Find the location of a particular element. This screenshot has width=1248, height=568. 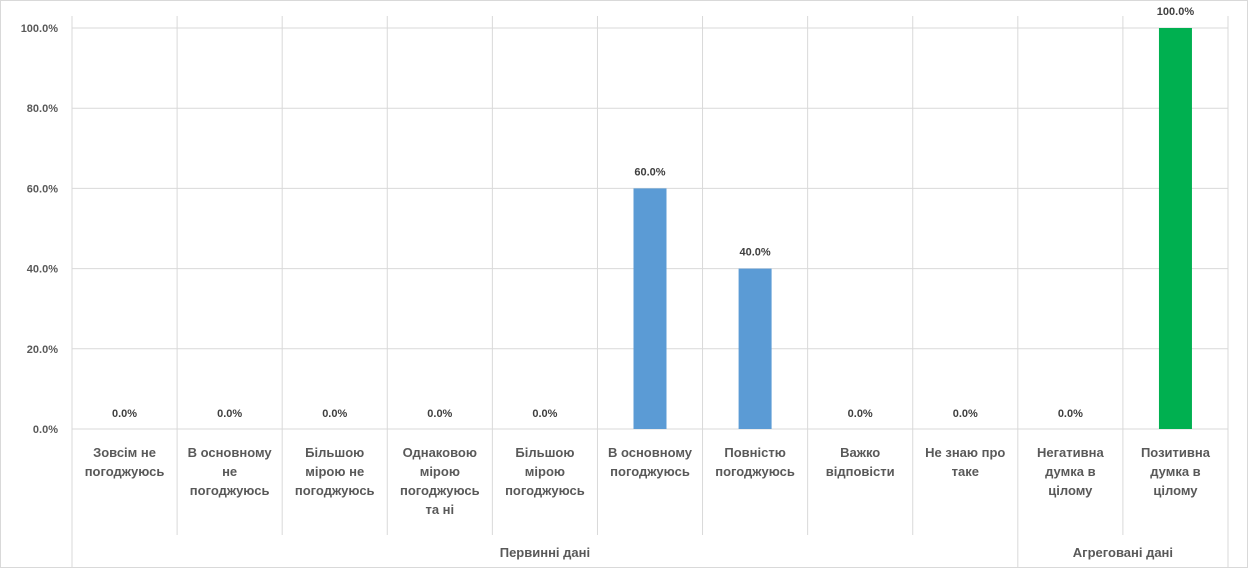

y-tick-label: 100.0% is located at coordinates (40, 29).